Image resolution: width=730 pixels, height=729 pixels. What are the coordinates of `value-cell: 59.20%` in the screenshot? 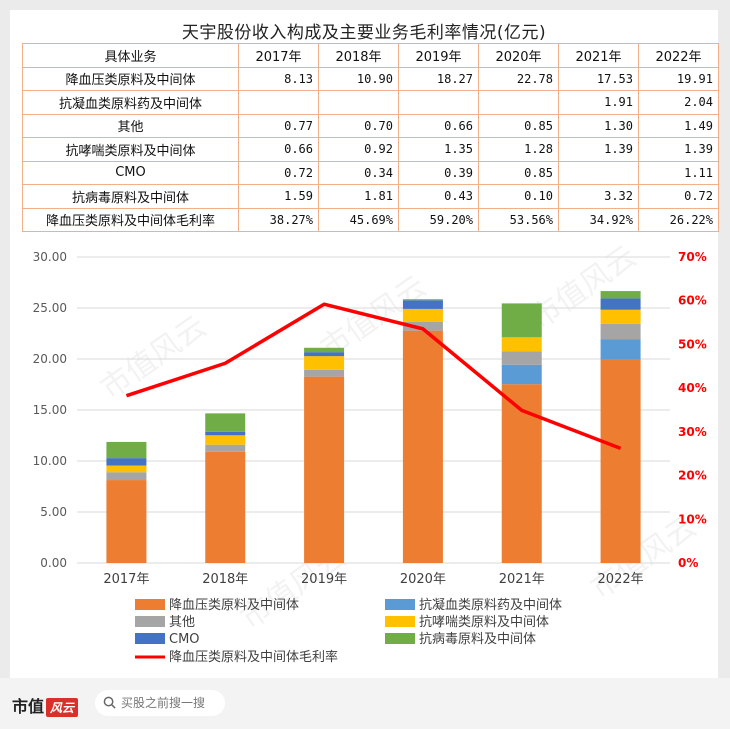 It's located at (438, 219).